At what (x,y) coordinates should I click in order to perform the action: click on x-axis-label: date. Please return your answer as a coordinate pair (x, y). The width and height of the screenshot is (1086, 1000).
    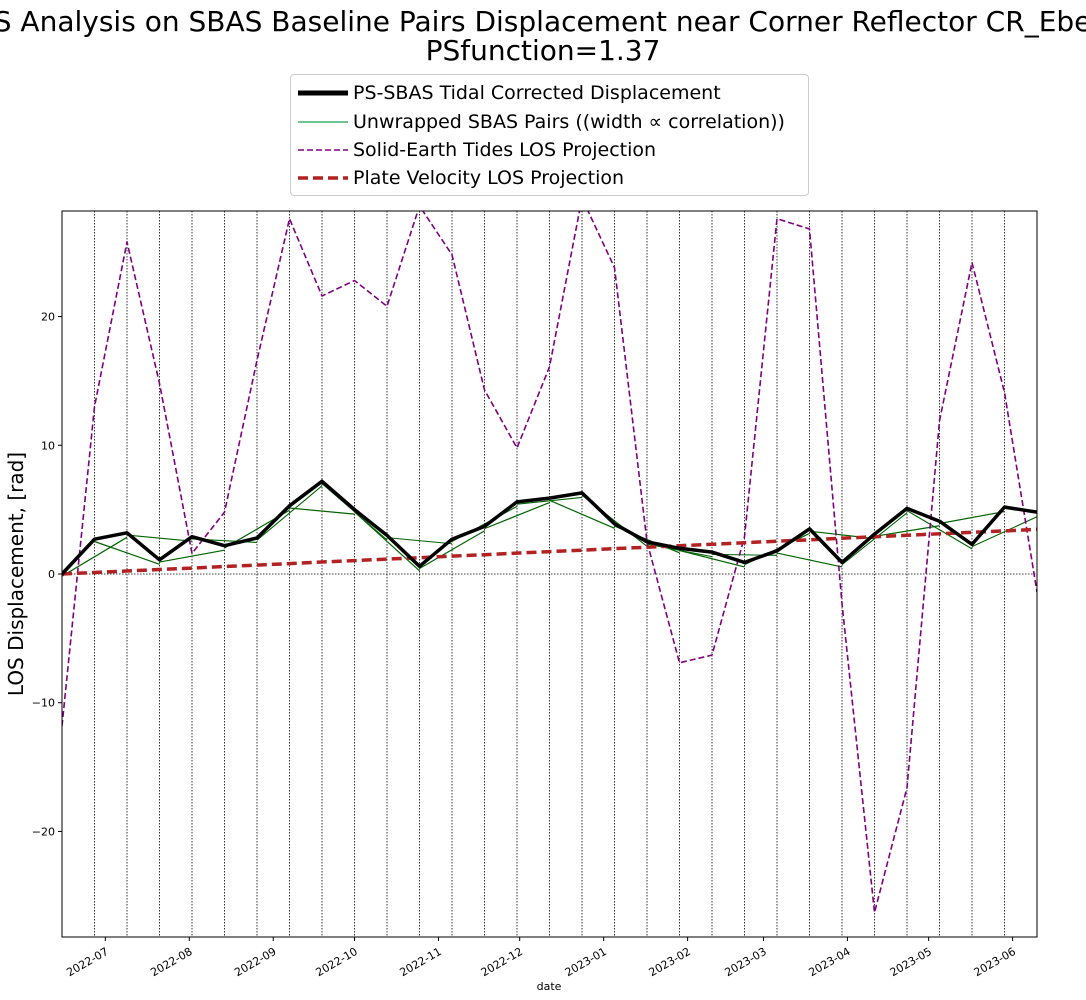
    Looking at the image, I should click on (549, 986).